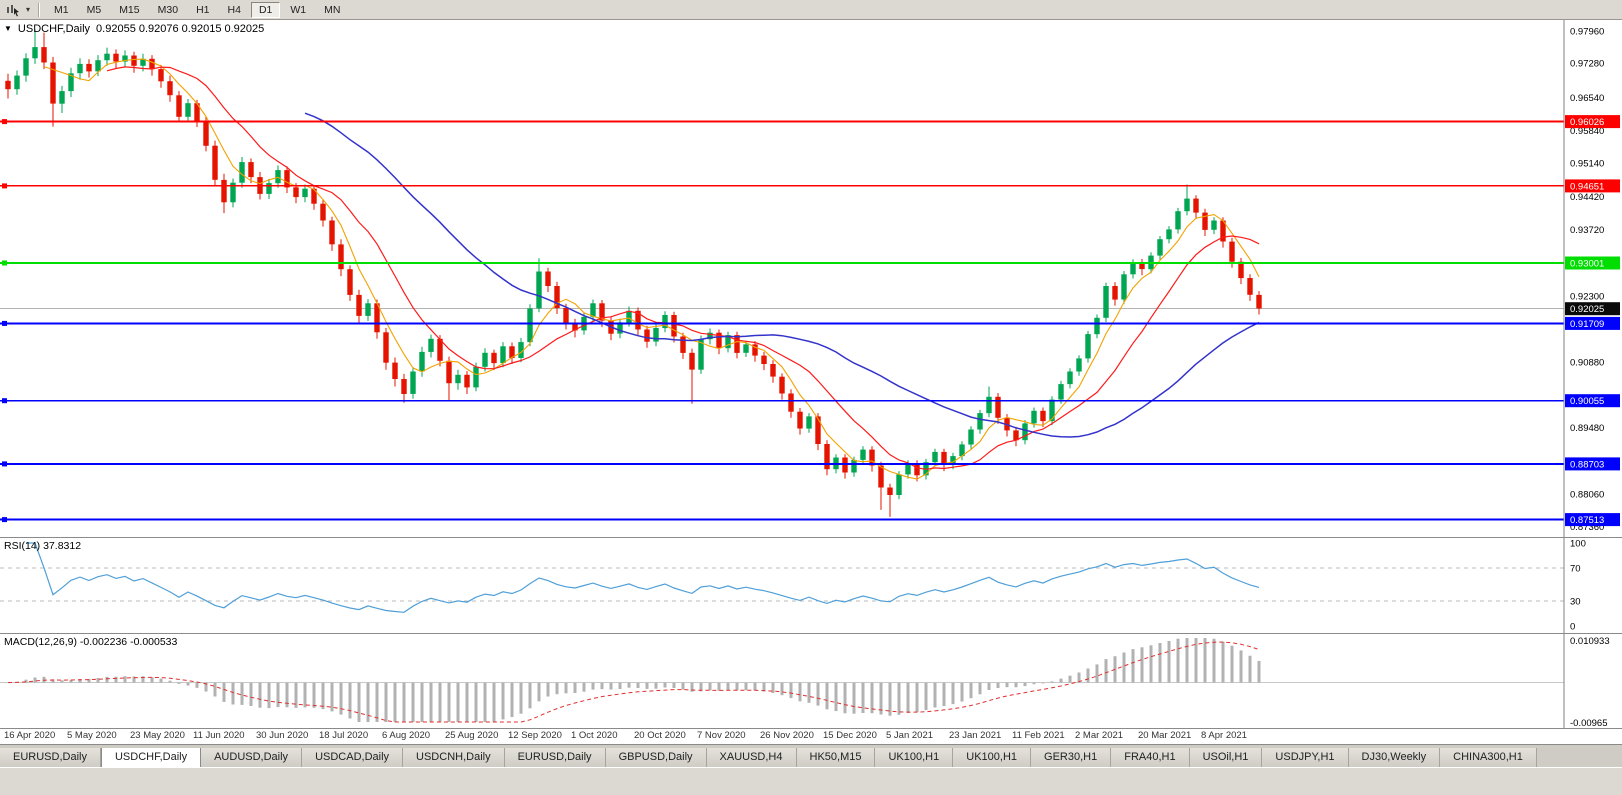 The height and width of the screenshot is (795, 1622). I want to click on date-label: 5 Jan 2021, so click(910, 735).